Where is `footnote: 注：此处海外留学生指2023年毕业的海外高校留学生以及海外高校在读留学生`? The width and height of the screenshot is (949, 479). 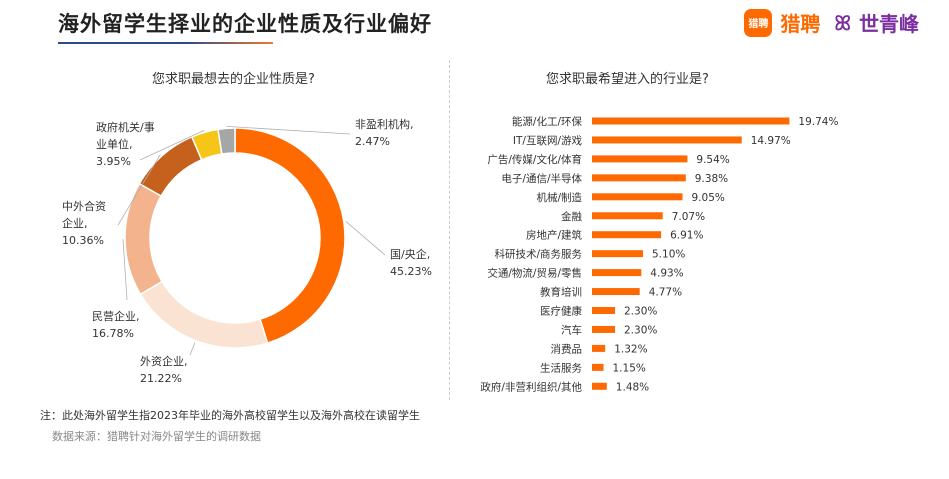 footnote: 注：此处海外留学生指2023年毕业的海外高校留学生以及海外高校在读留学生 is located at coordinates (230, 415).